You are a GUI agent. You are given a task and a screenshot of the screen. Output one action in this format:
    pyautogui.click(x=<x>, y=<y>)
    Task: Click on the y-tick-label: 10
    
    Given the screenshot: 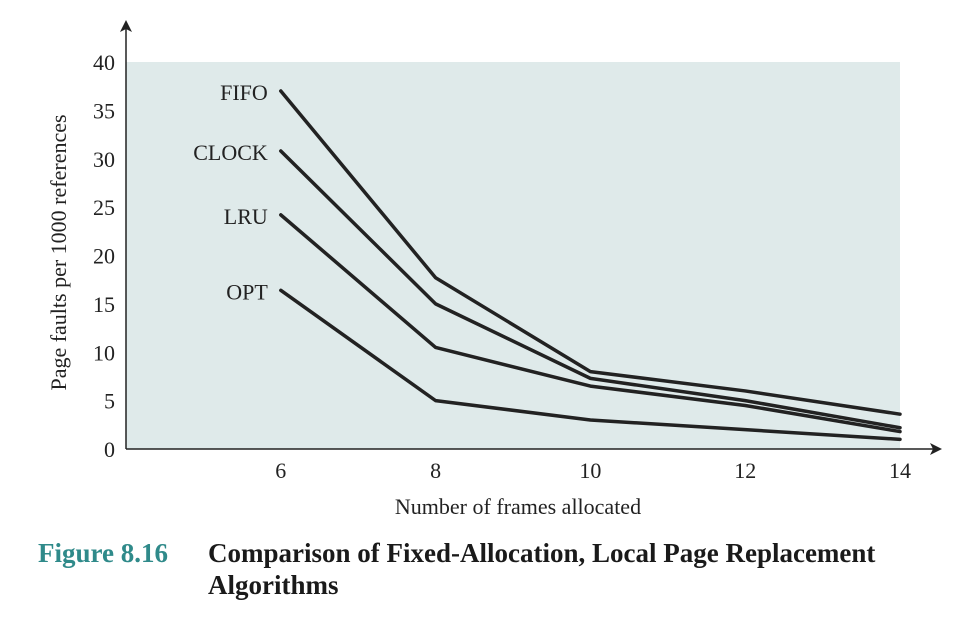 What is the action you would take?
    pyautogui.click(x=104, y=352)
    